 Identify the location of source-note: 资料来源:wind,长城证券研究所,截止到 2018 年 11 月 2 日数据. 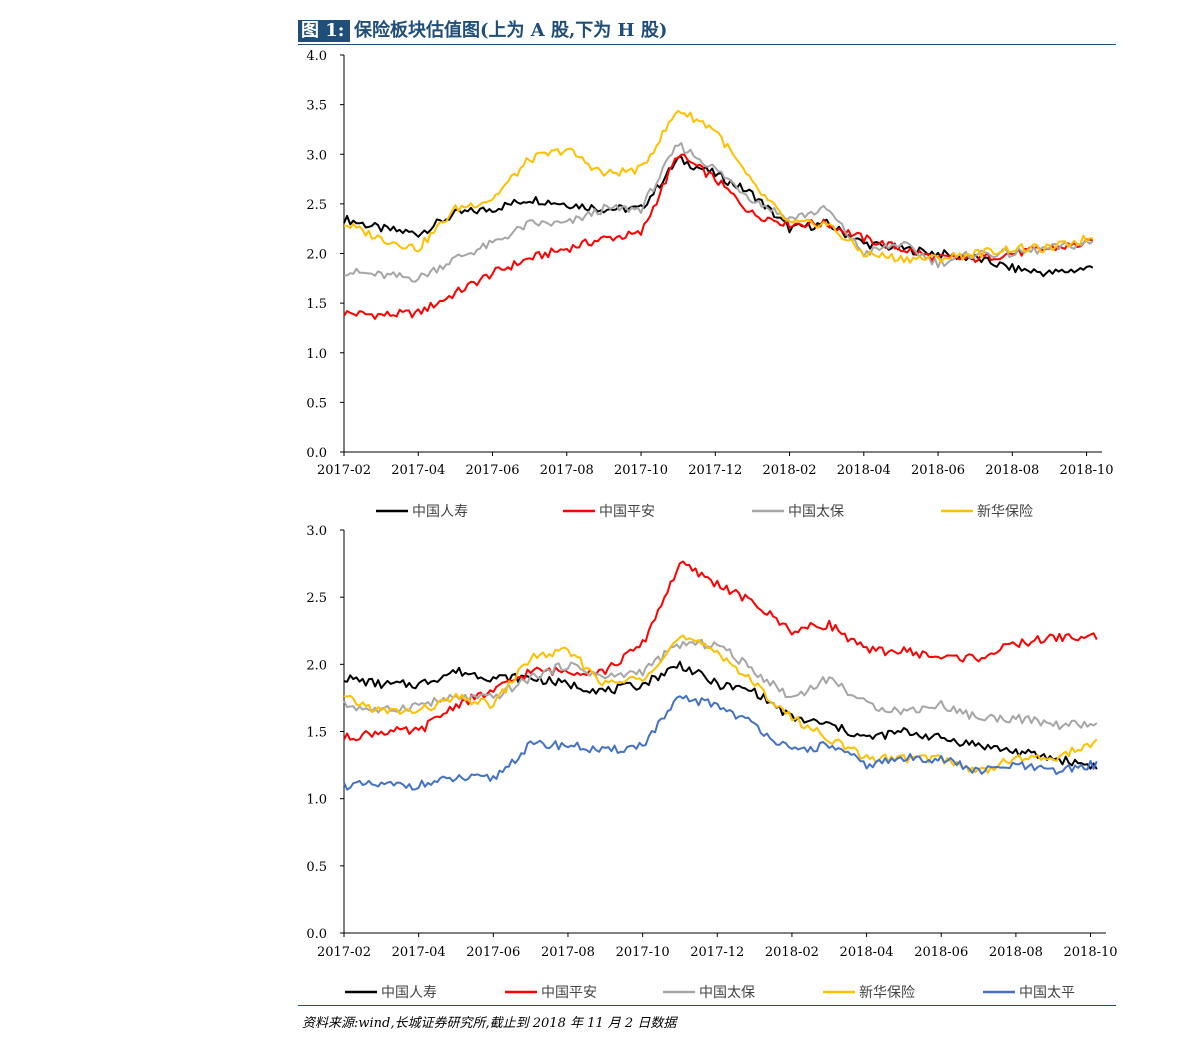
(489, 1023).